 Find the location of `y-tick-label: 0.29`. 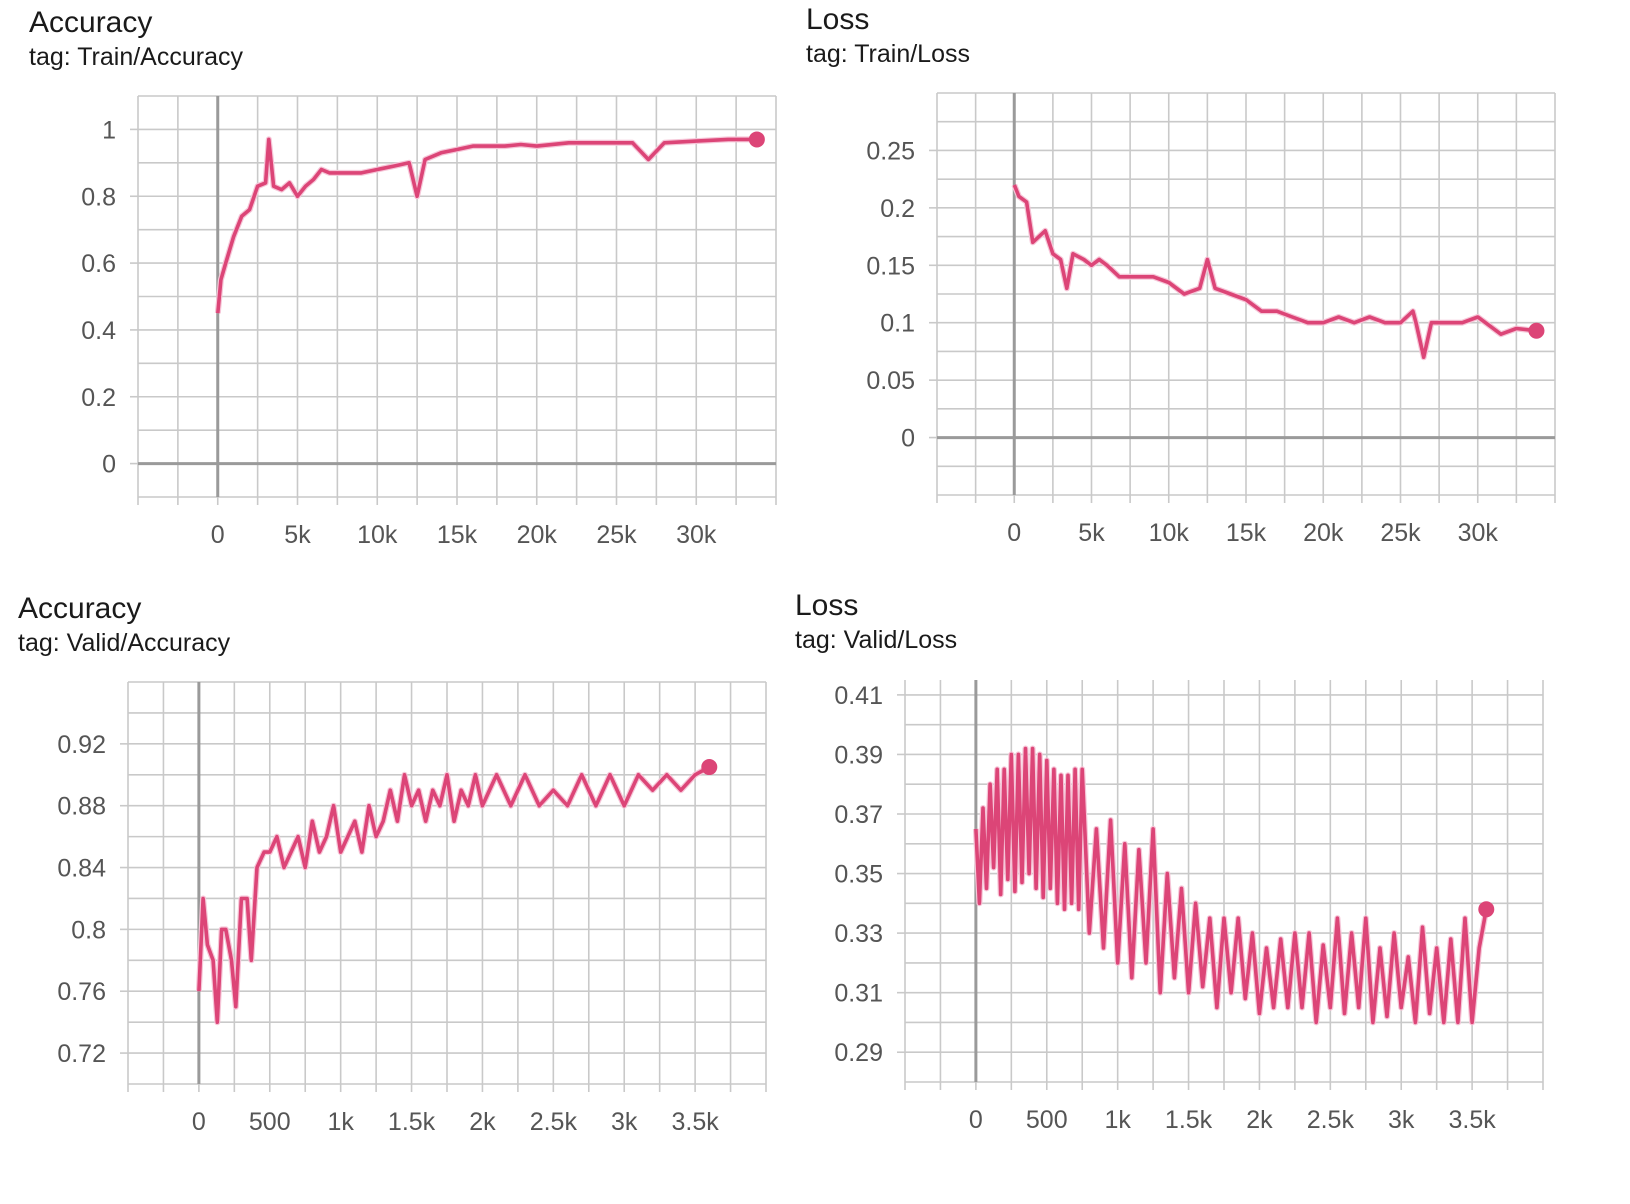

y-tick-label: 0.29 is located at coordinates (858, 1053).